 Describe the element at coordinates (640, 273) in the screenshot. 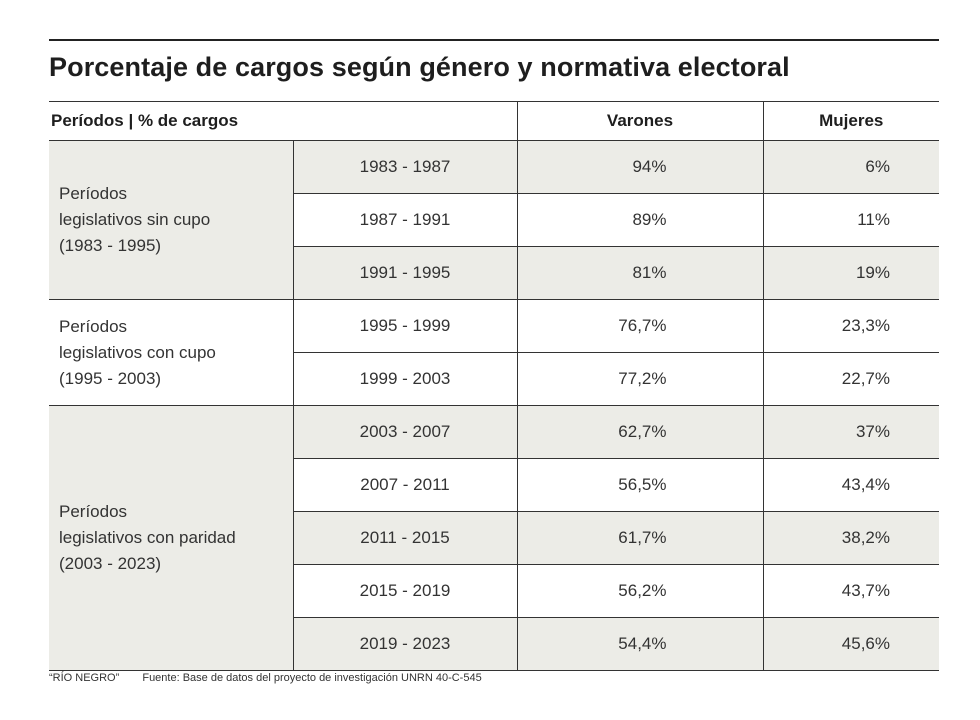

I see `varones-cell: 81%` at that location.